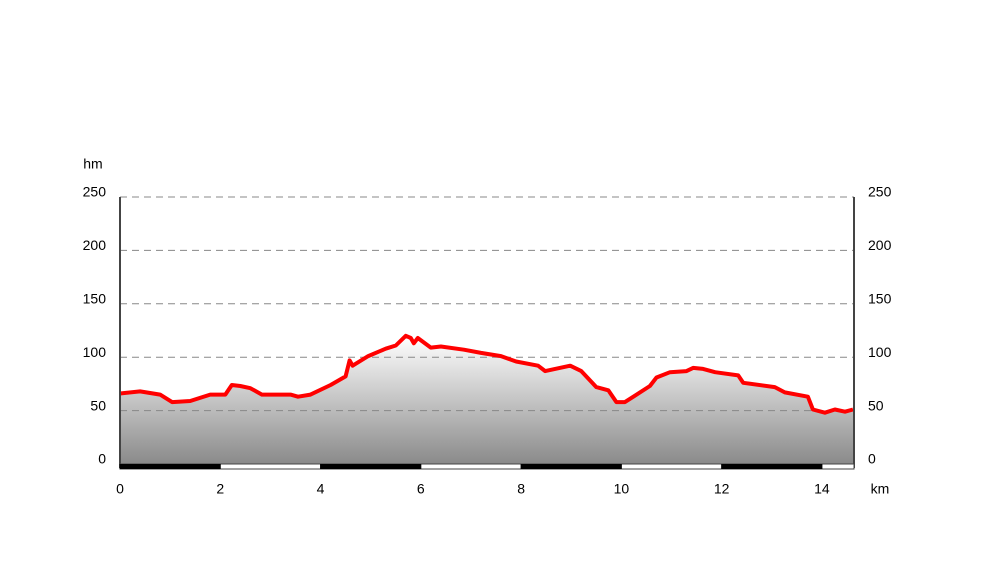  I want to click on x-tick-label: 0, so click(120, 489).